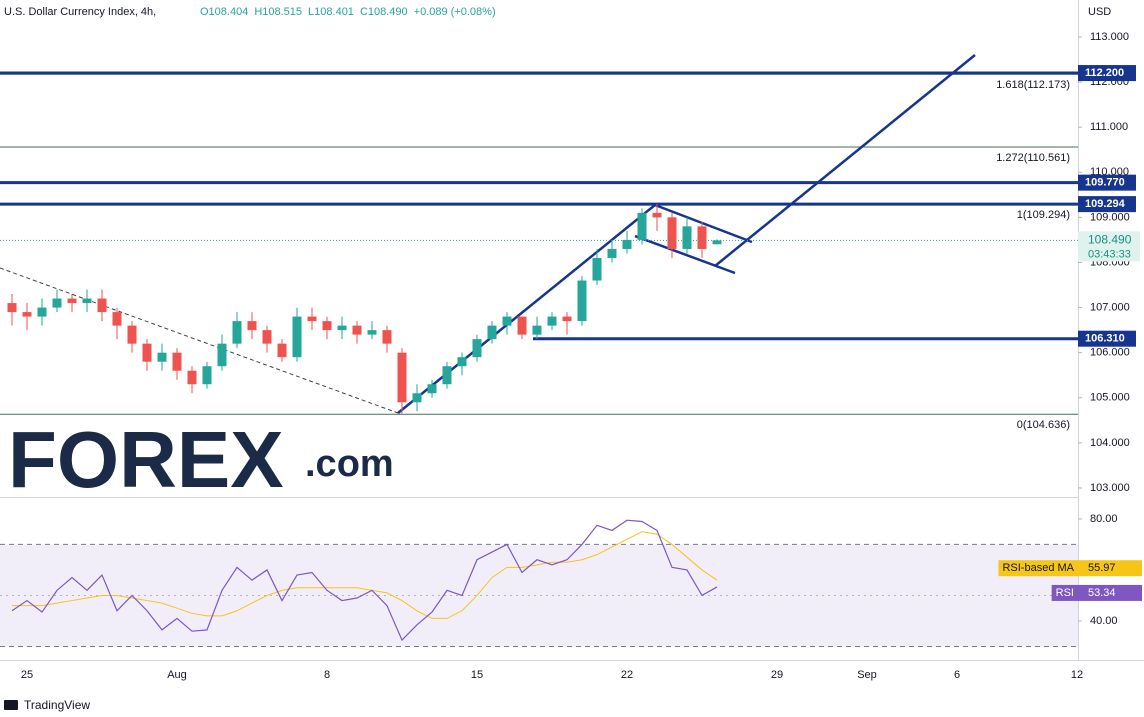  Describe the element at coordinates (199, 340) in the screenshot. I see `dashed-trendline` at that location.